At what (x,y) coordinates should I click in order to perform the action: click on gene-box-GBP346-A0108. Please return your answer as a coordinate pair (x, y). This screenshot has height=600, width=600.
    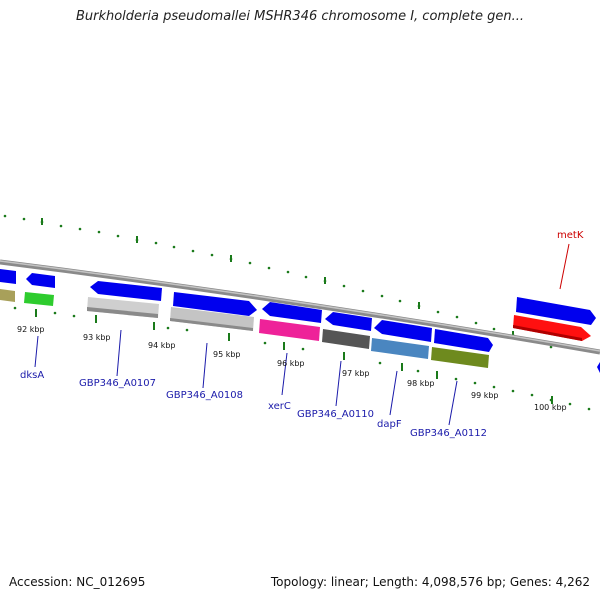
    Looking at the image, I should click on (212, 319).